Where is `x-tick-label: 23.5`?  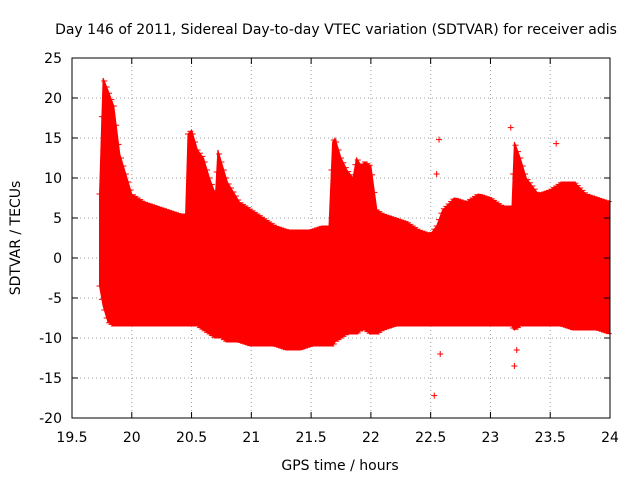 x-tick-label: 23.5 is located at coordinates (550, 438).